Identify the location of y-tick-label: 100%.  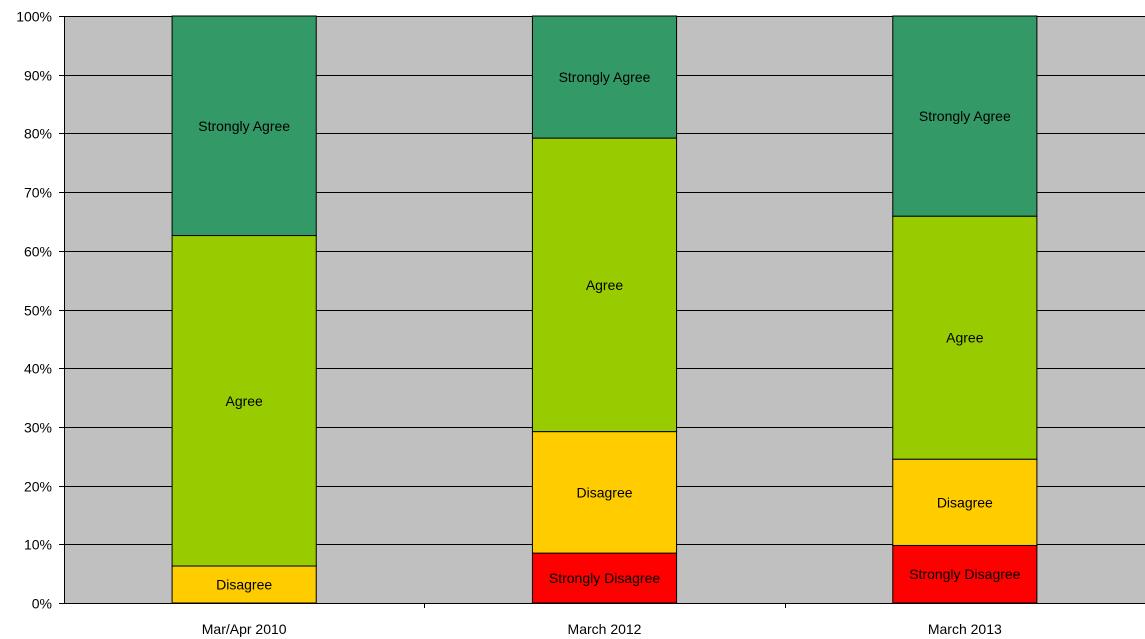
(34, 17).